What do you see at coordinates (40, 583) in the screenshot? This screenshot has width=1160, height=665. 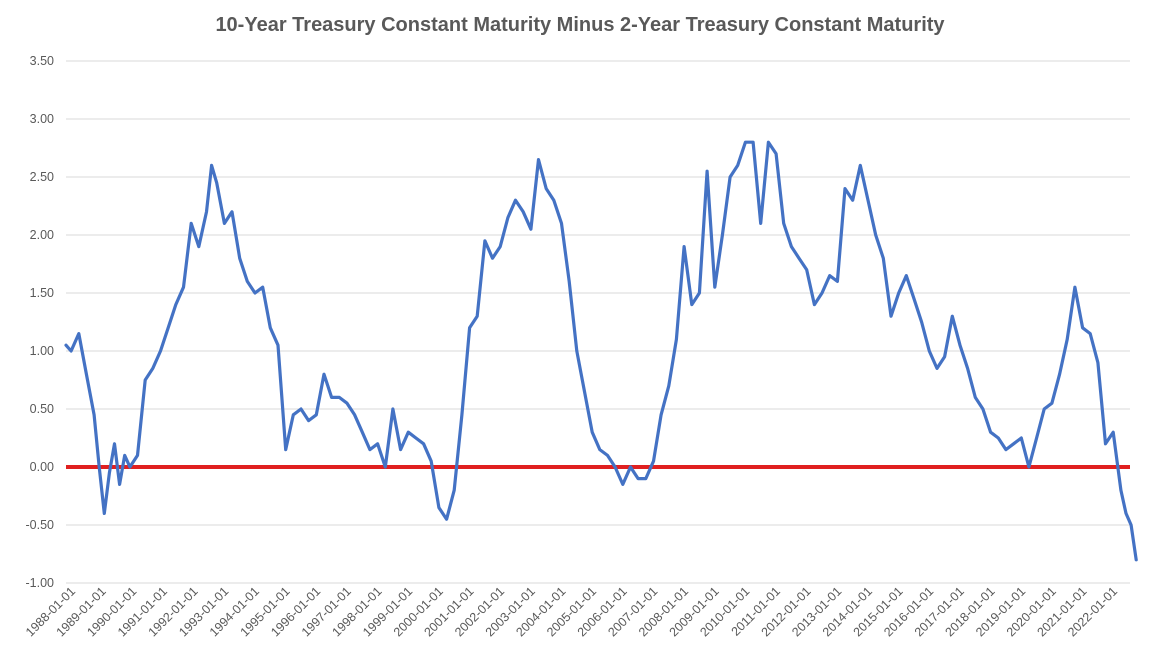 I see `y-tick-label: -1.00` at bounding box center [40, 583].